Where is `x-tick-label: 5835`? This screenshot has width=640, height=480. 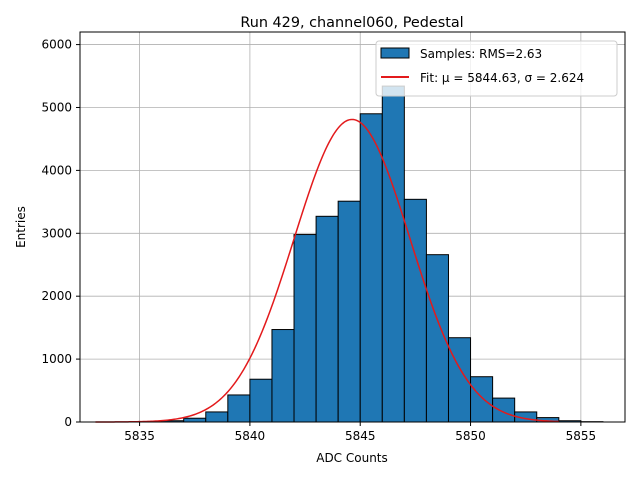
x-tick-label: 5835 is located at coordinates (139, 436).